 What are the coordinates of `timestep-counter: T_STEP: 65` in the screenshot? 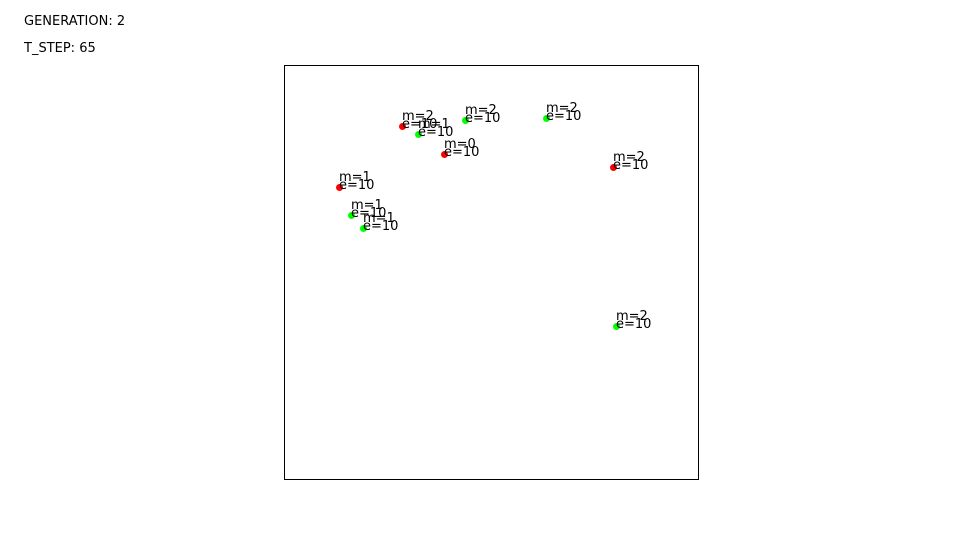 It's located at (60, 49).